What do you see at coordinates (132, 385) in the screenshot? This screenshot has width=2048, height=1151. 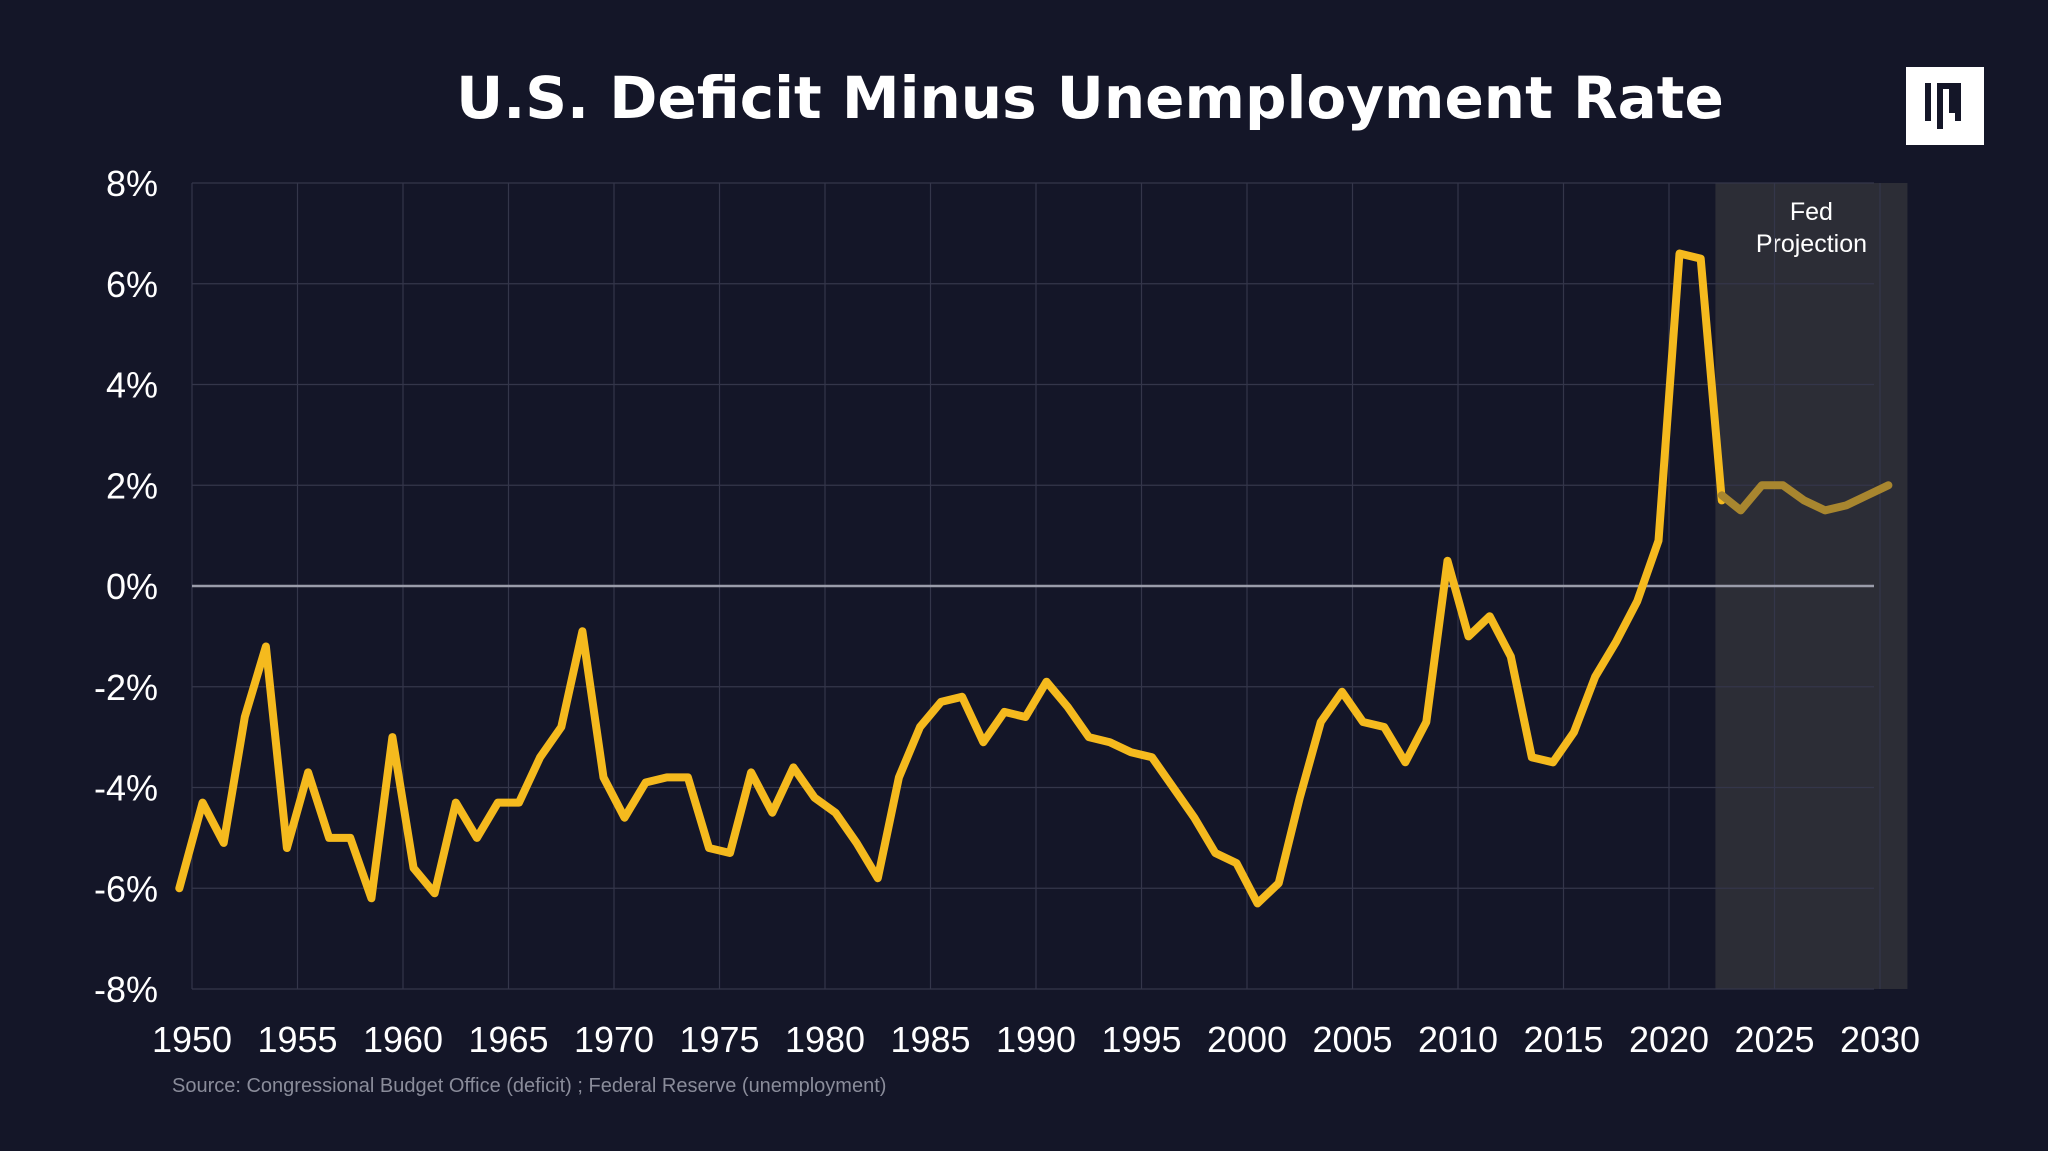 I see `y-tick-label: 4%` at bounding box center [132, 385].